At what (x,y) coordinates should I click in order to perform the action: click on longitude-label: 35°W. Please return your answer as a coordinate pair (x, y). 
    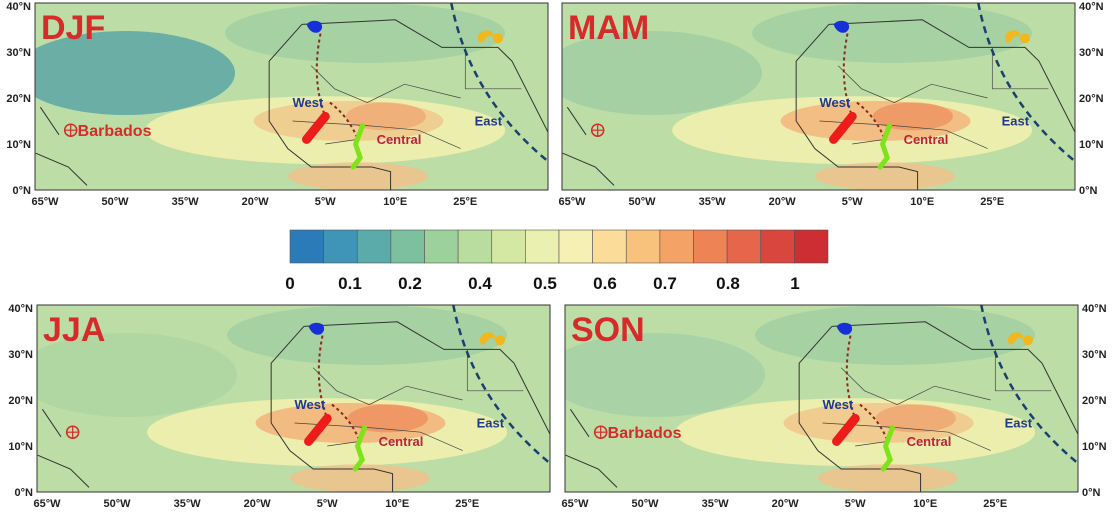
    Looking at the image, I should click on (716, 504).